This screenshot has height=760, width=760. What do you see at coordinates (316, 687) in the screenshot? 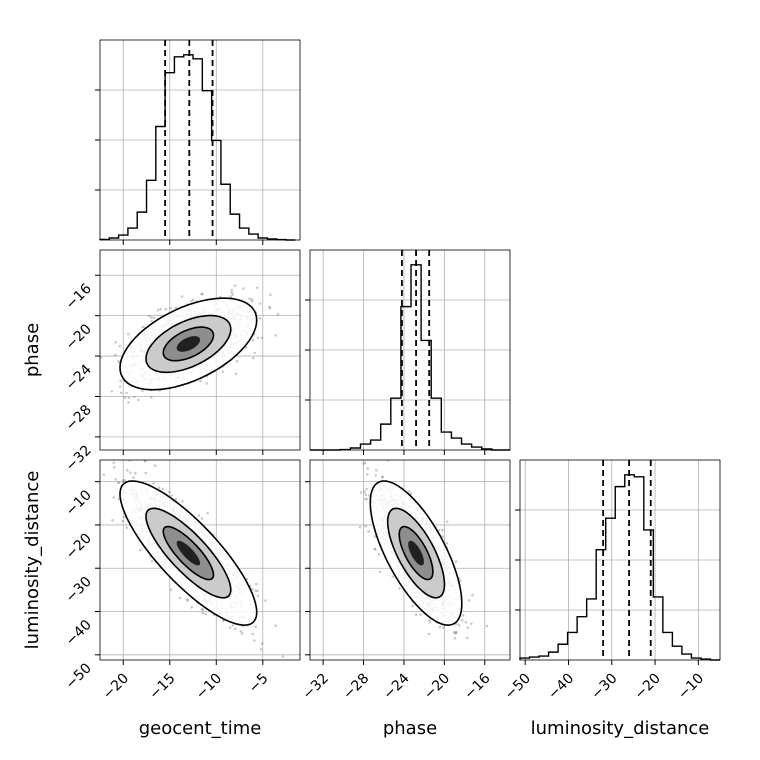
I see `x-tick-label: −32` at bounding box center [316, 687].